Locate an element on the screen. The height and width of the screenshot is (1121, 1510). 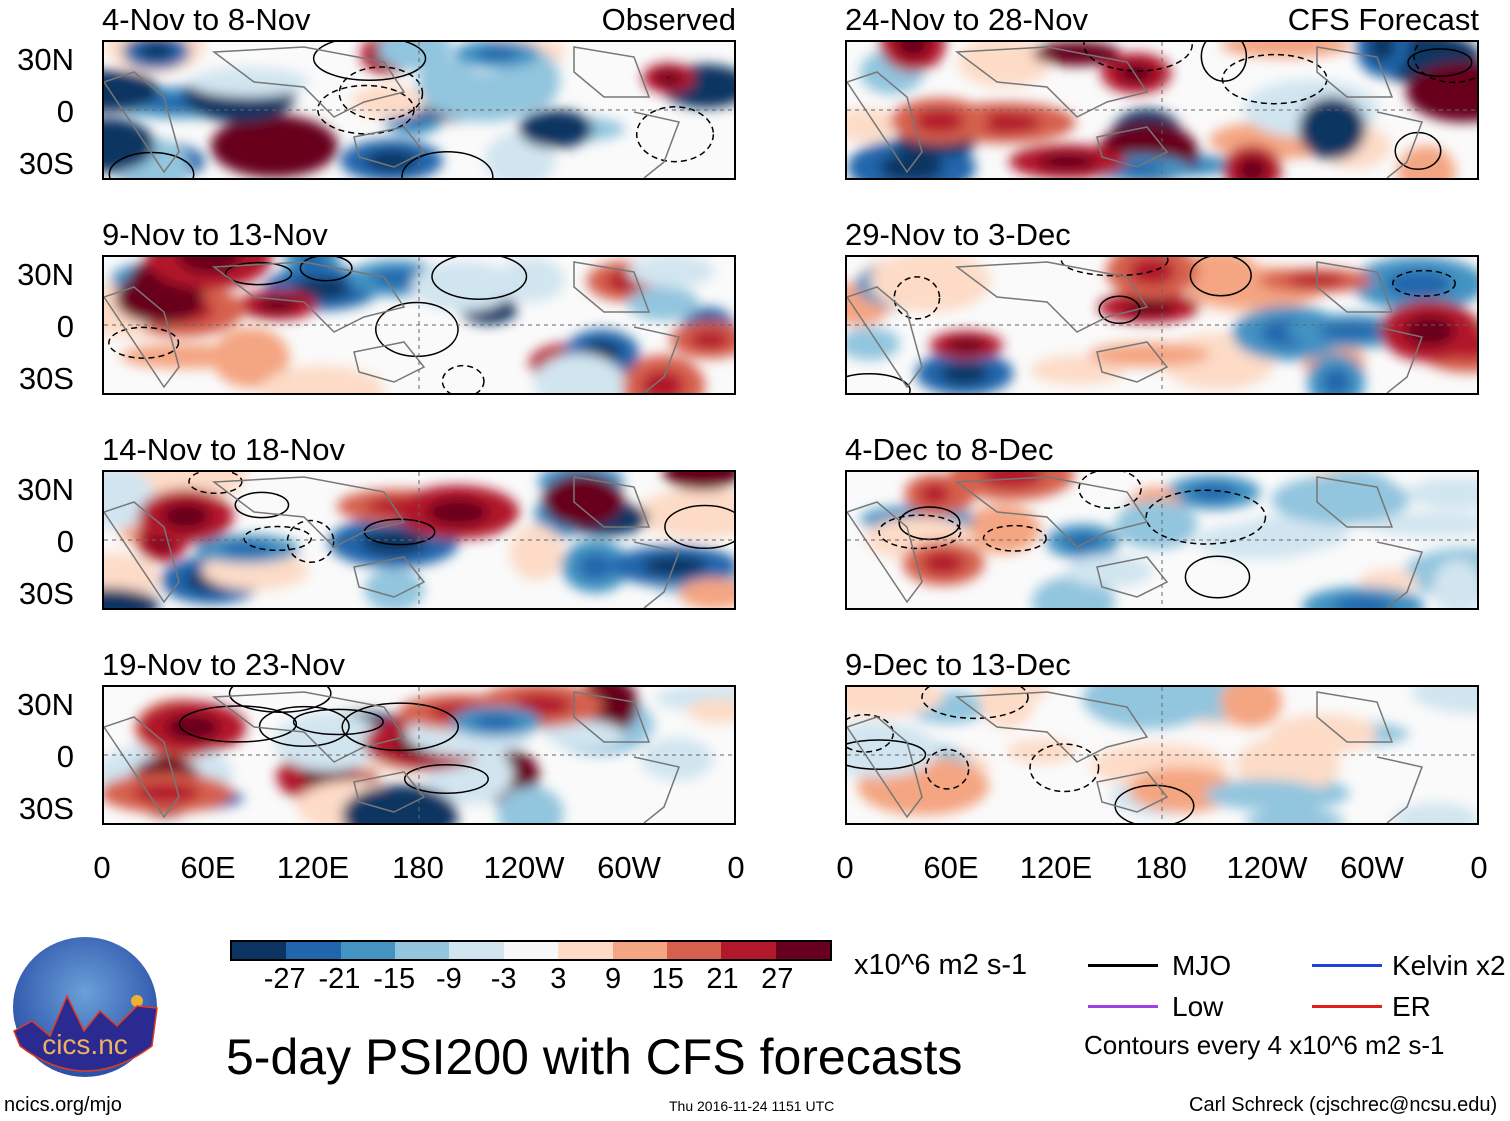
colorbar-label: 9 is located at coordinates (613, 979).